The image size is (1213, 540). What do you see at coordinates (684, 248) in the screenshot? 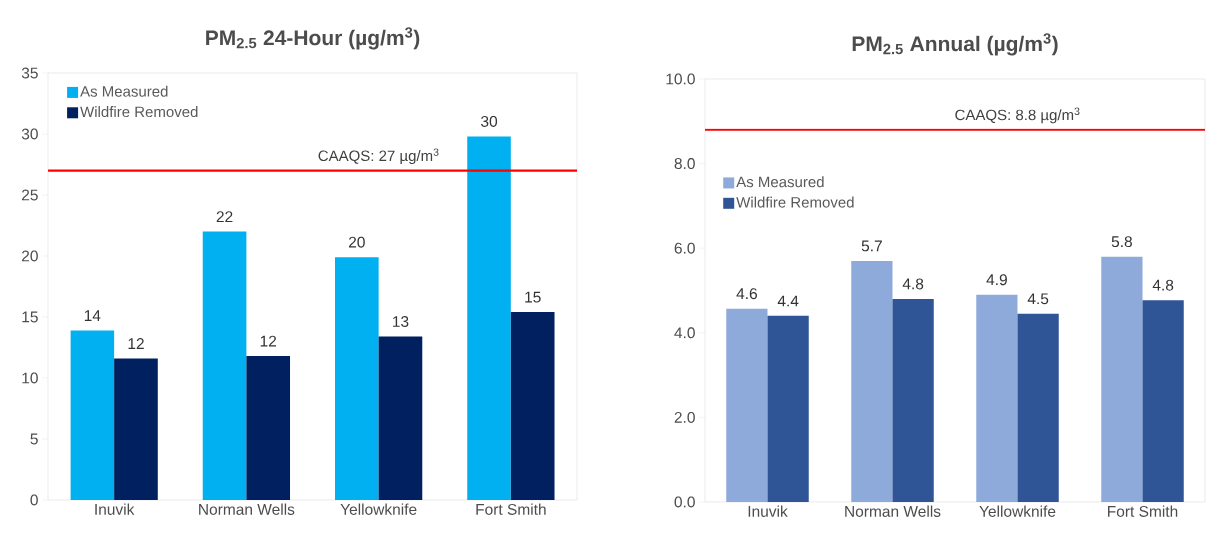
I see `y-tick-label: 6.0` at bounding box center [684, 248].